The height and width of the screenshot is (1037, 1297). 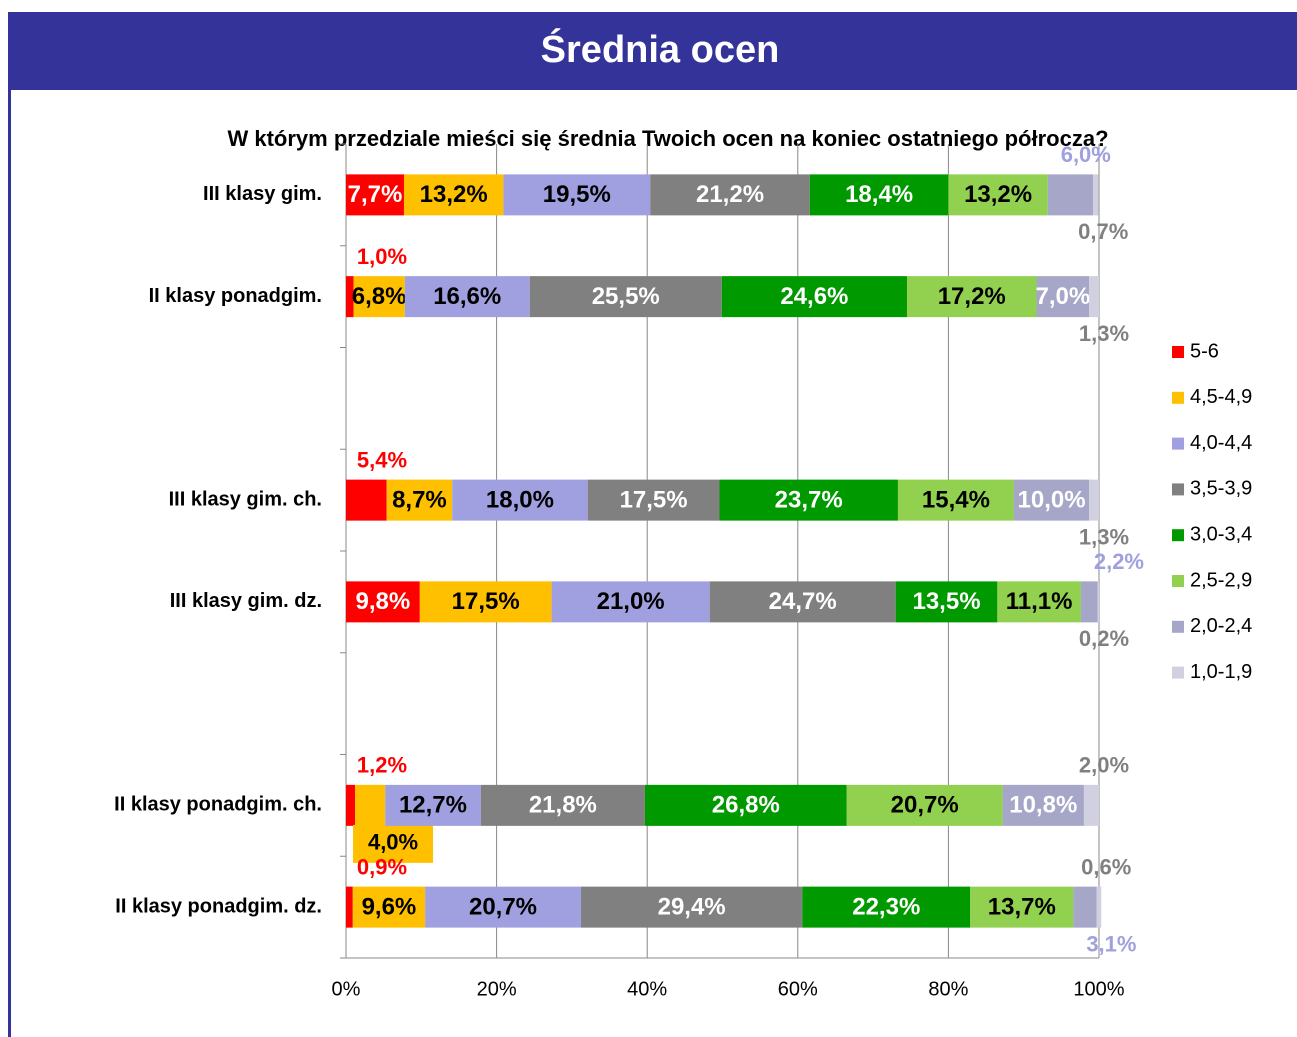 What do you see at coordinates (1039, 601) in the screenshot?
I see `value-label: 11,1%` at bounding box center [1039, 601].